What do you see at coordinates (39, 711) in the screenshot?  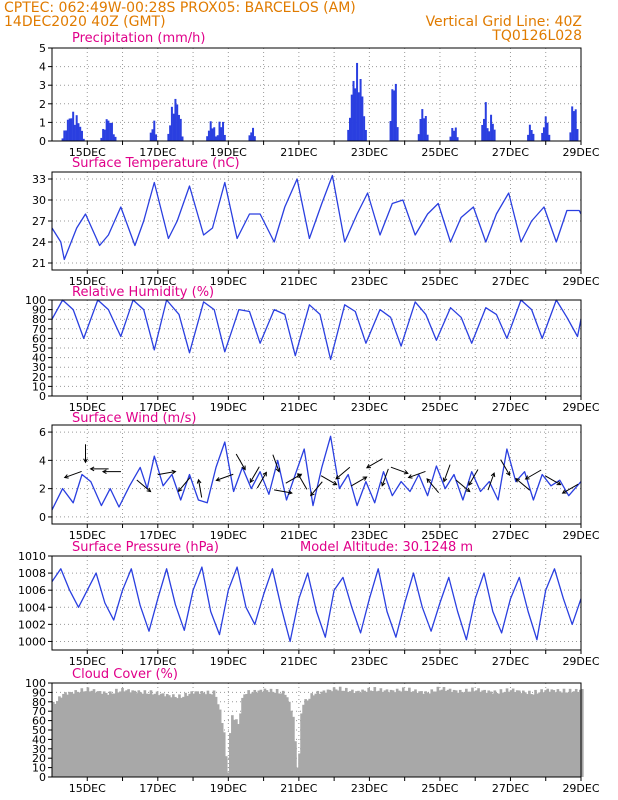 I see `y-tick-label: 70` at bounding box center [39, 711].